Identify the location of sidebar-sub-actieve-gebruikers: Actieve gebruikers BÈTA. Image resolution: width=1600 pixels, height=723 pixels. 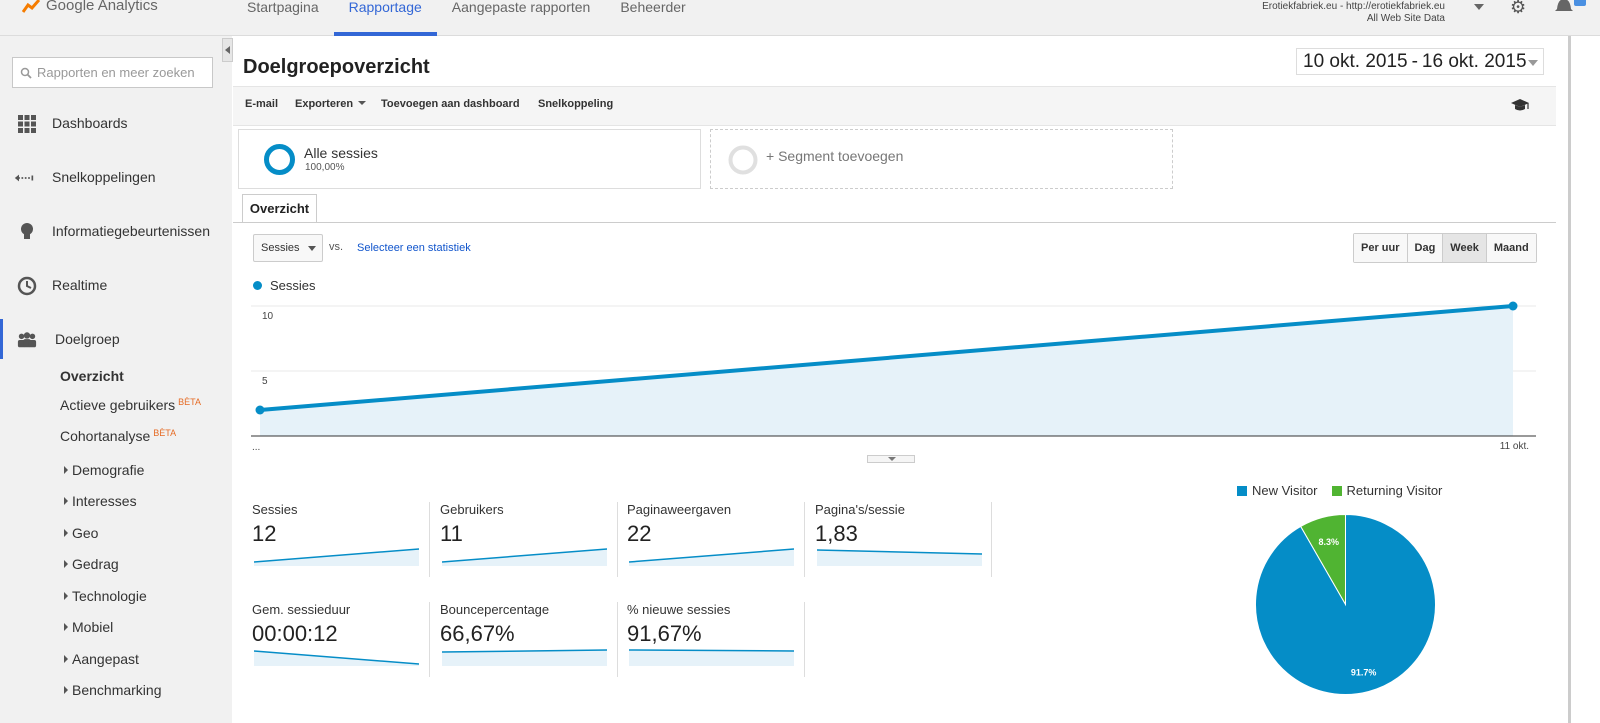
(130, 405).